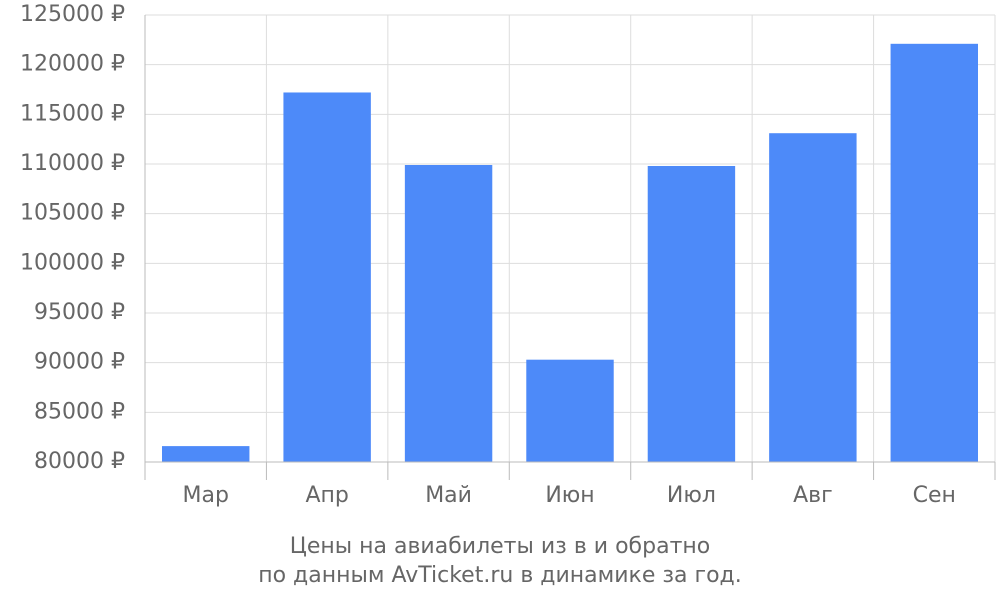  What do you see at coordinates (79, 411) in the screenshot?
I see `y-tick-label: 85000 ₽` at bounding box center [79, 411].